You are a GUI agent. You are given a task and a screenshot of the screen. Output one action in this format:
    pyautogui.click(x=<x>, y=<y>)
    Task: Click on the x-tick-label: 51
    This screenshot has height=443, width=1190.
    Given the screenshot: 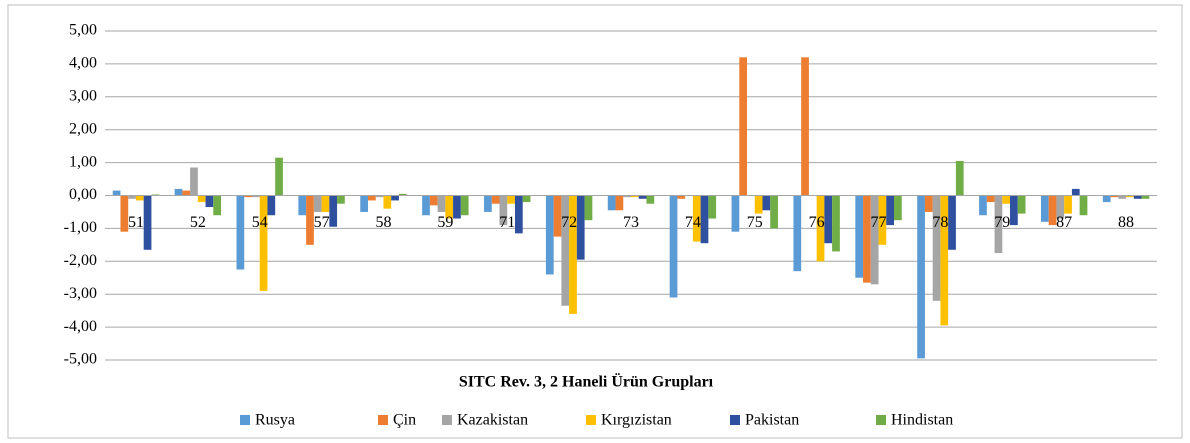 What is the action you would take?
    pyautogui.click(x=136, y=222)
    